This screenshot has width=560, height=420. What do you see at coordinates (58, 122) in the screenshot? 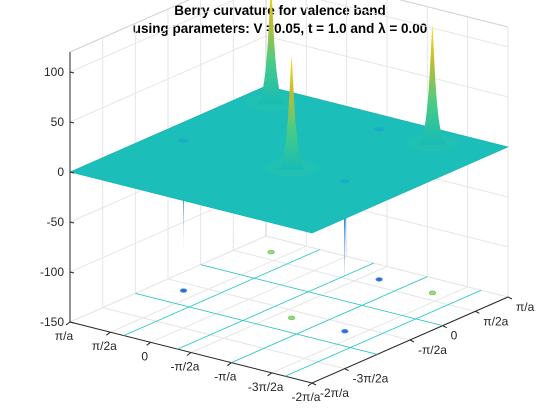
I see `z-tick-label: 50` at bounding box center [58, 122].